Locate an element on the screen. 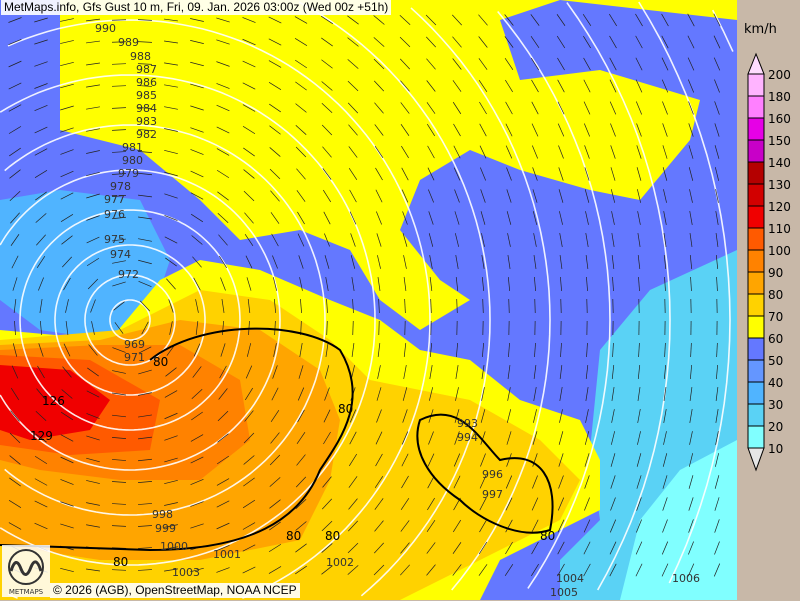  svg-text: 1005 is located at coordinates (564, 592).